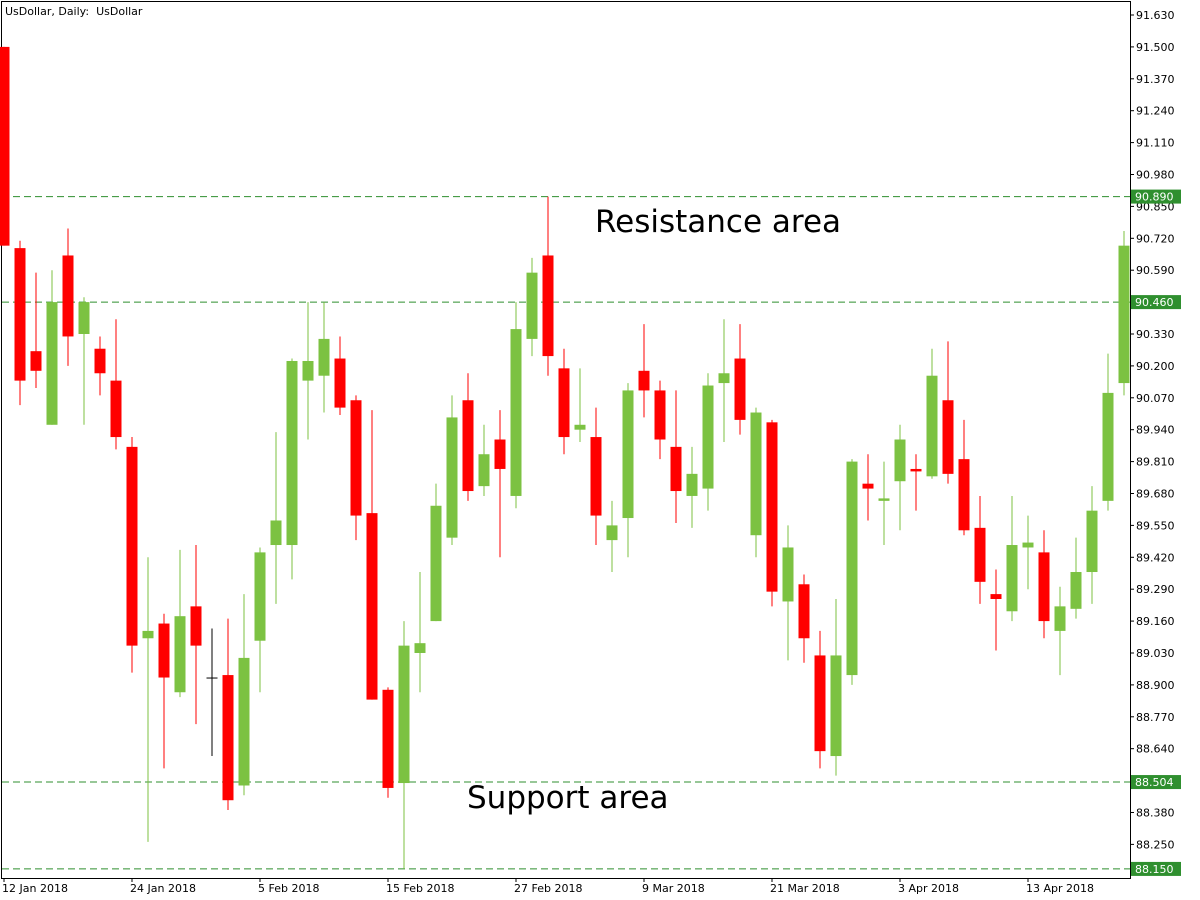  I want to click on y-tick-label: 90.590, so click(1155, 270).